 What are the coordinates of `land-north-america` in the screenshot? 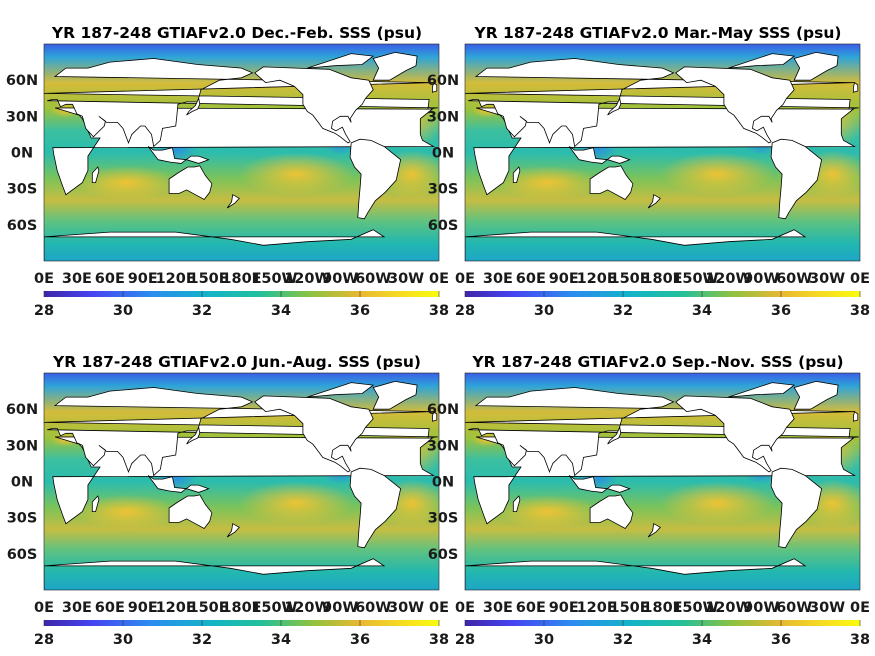 It's located at (314, 105).